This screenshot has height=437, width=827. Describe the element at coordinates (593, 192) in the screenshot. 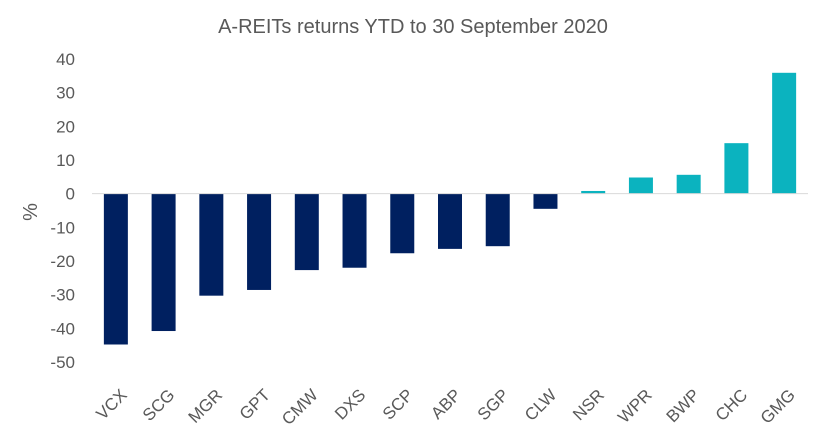

I see `bar-nsr` at that location.